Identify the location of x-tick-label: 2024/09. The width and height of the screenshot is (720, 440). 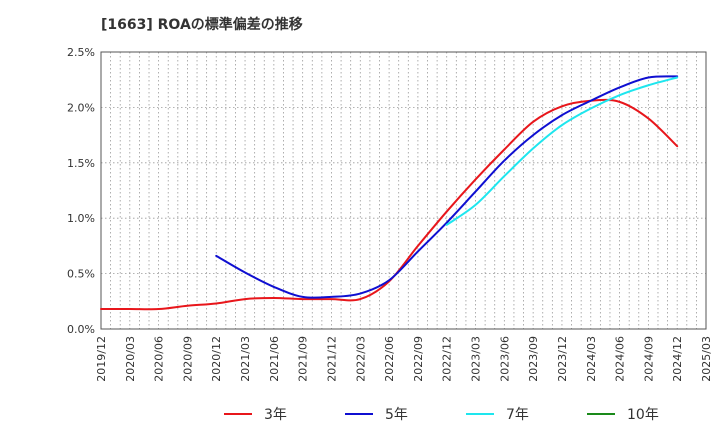
(648, 359).